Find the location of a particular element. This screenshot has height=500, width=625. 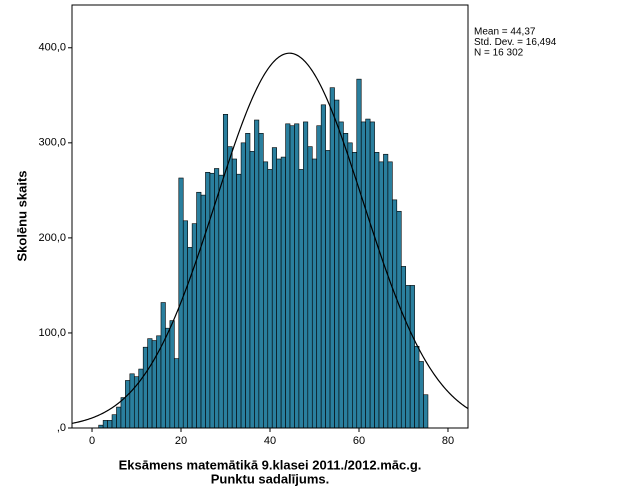

stat-label: Std. Dev. = 16,494 is located at coordinates (515, 42).